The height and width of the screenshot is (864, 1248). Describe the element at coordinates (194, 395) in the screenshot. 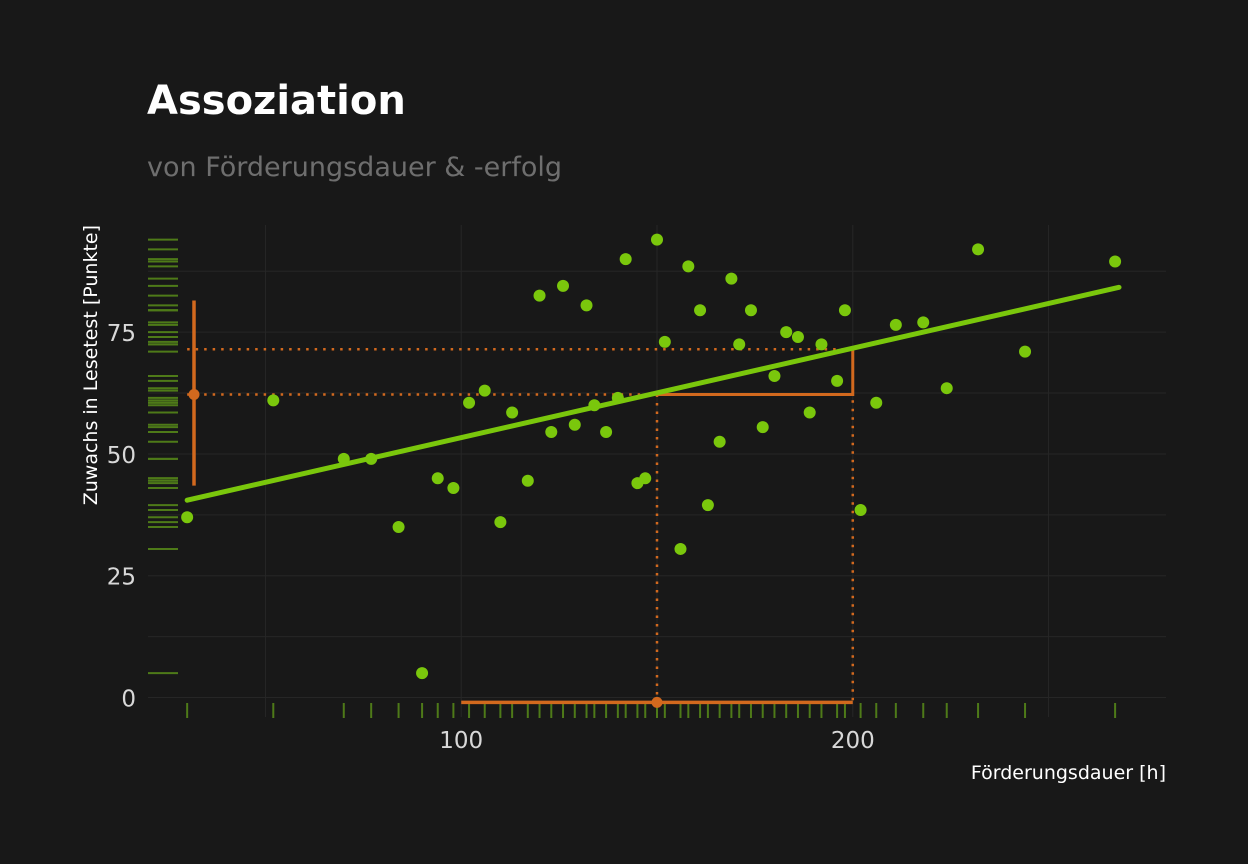

I see `y-mean-marker` at that location.